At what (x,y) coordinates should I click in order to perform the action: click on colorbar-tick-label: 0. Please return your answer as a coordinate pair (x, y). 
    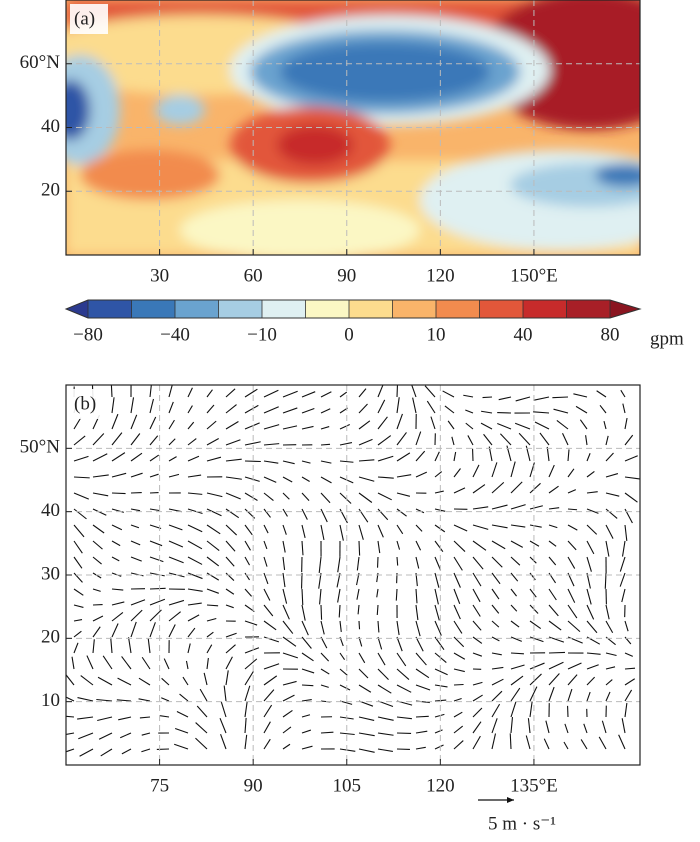
    Looking at the image, I should click on (349, 334).